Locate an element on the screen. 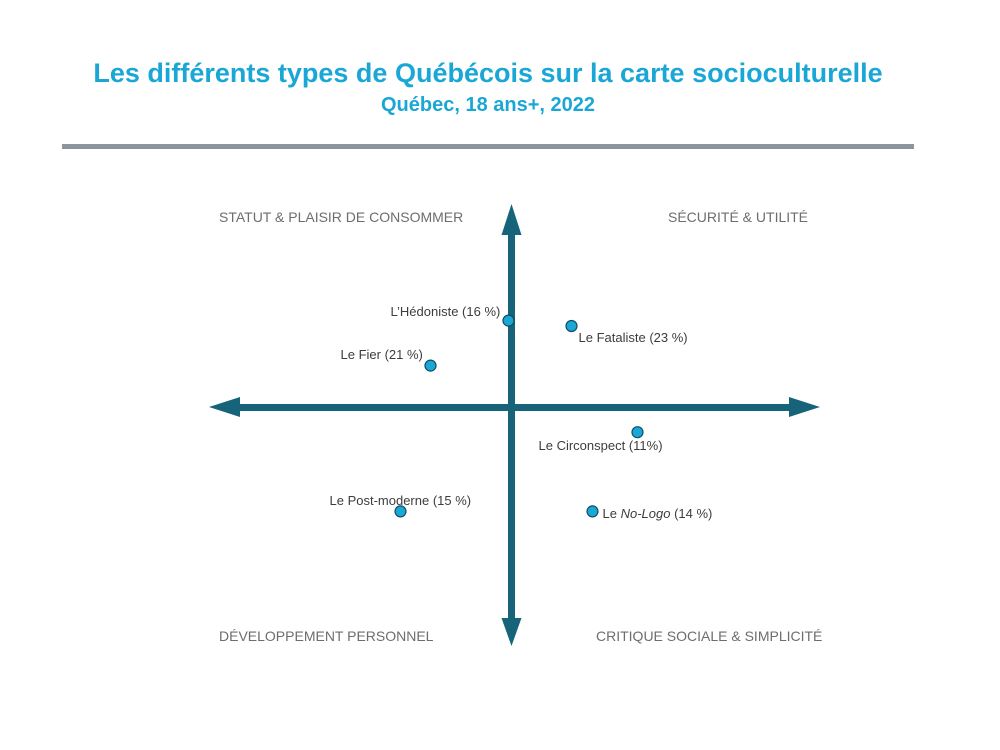 The width and height of the screenshot is (1000, 750). axis-arrow-right is located at coordinates (804, 407).